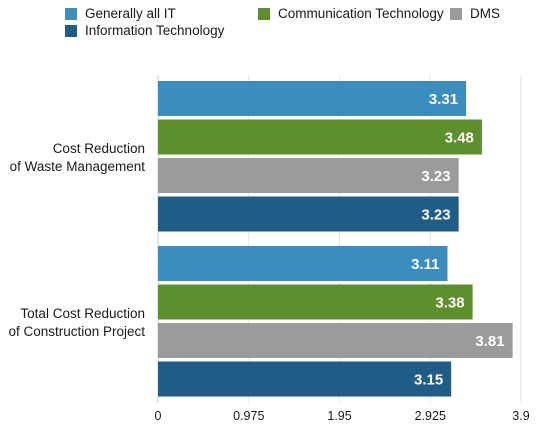 Image resolution: width=550 pixels, height=431 pixels. Describe the element at coordinates (459, 138) in the screenshot. I see `bar-value-label: 3.48` at that location.